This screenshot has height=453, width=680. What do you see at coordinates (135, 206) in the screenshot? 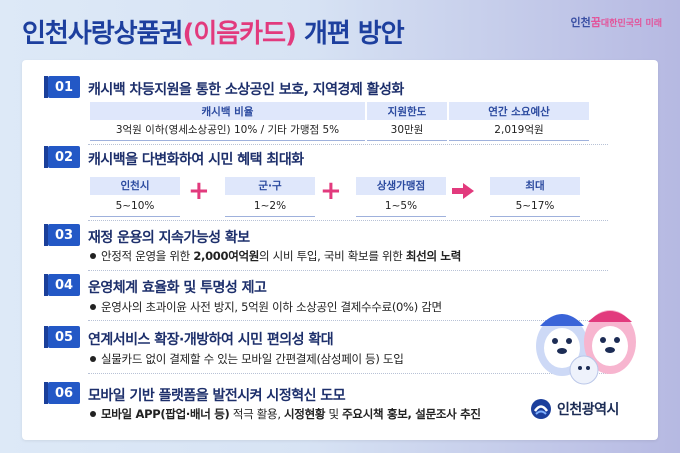
I see `box-value: 5~10%` at bounding box center [135, 206].